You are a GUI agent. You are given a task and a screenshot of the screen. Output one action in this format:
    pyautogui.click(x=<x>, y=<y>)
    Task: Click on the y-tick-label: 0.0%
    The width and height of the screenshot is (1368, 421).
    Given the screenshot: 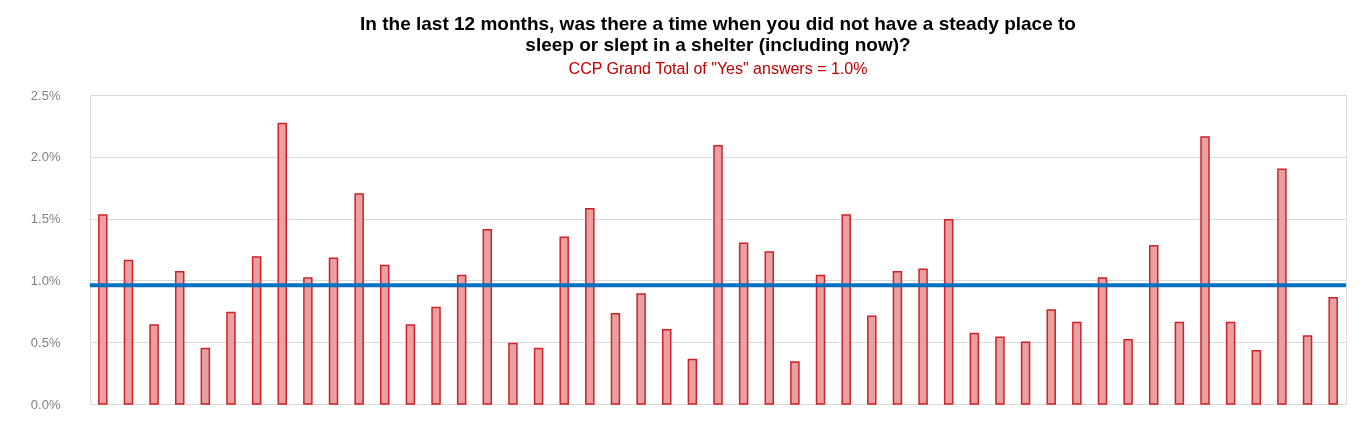 What is the action you would take?
    pyautogui.click(x=45, y=404)
    